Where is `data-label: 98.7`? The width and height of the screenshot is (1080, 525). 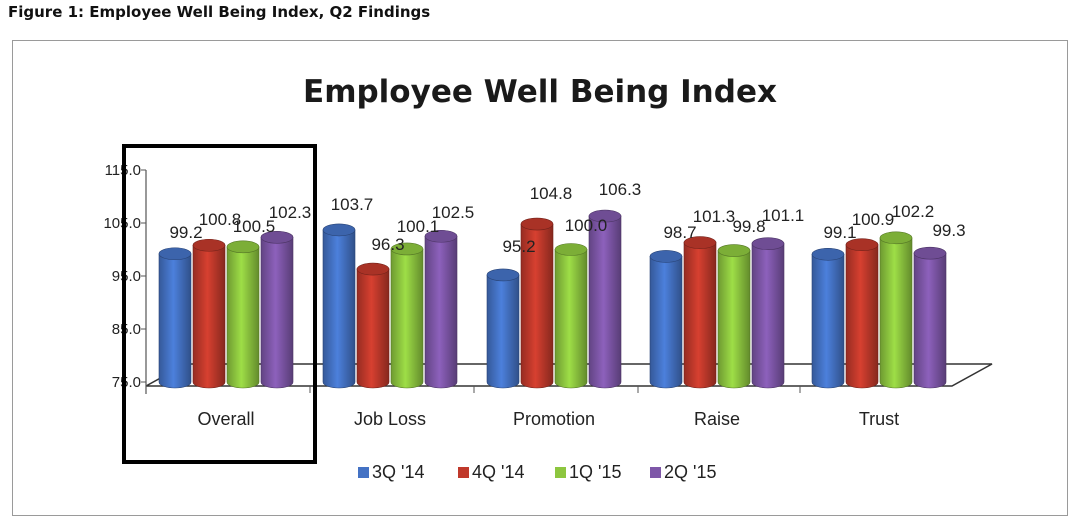
data-label: 98.7 is located at coordinates (679, 232).